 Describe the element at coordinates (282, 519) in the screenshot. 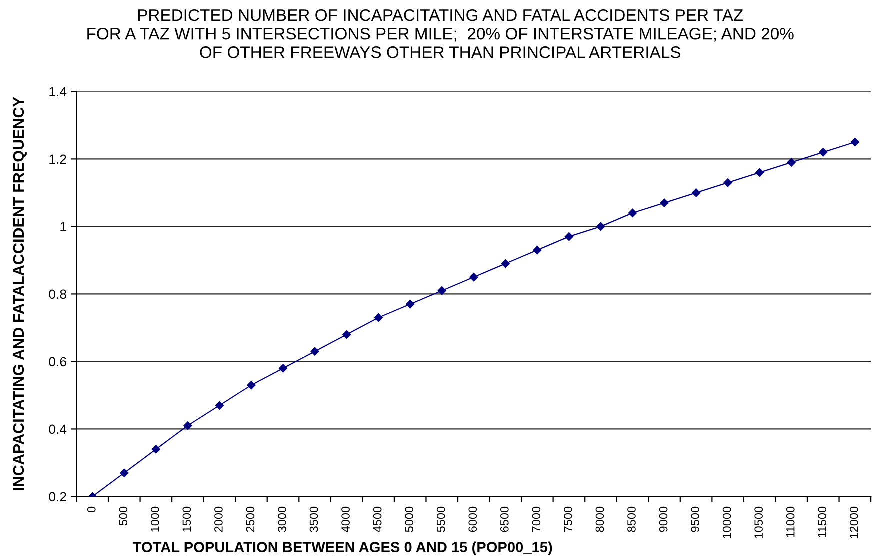

I see `x-tick-label: 3000` at that location.